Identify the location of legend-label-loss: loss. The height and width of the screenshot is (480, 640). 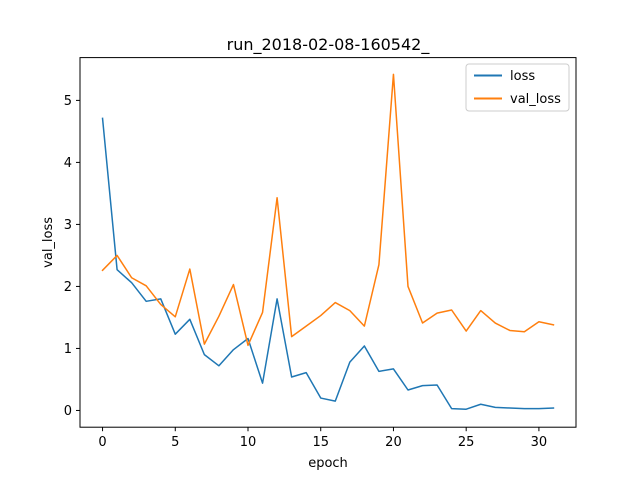
(522, 76).